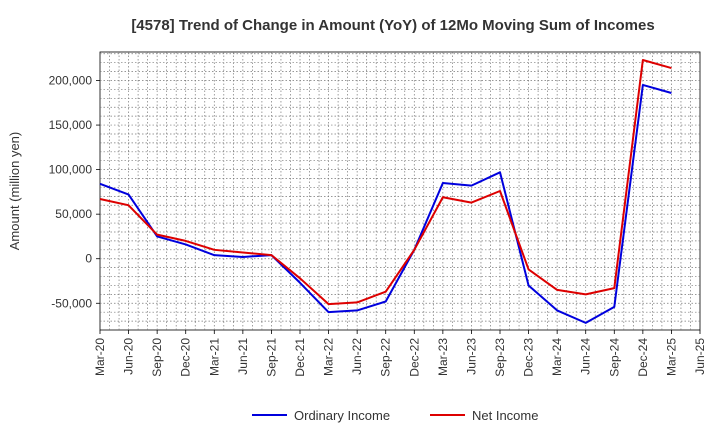  Describe the element at coordinates (71, 81) in the screenshot. I see `y-tick-label: 200,000` at that location.